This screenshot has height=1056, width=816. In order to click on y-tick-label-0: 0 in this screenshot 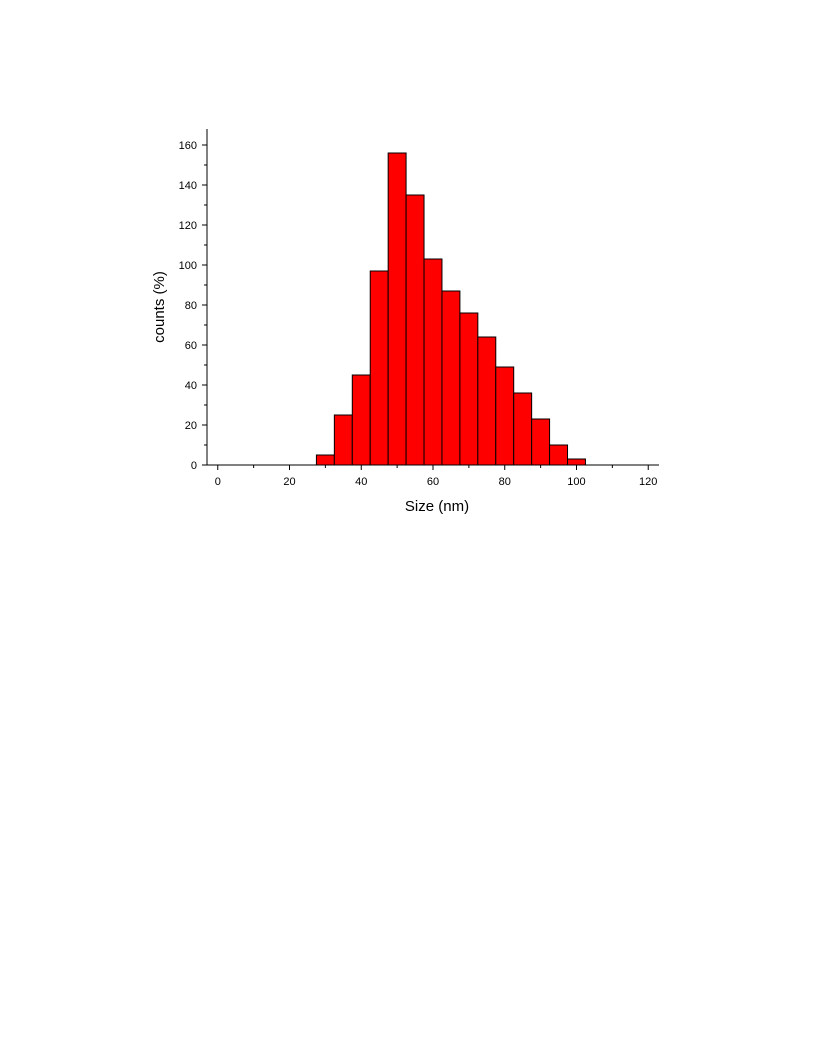, I will do `click(194, 466)`.